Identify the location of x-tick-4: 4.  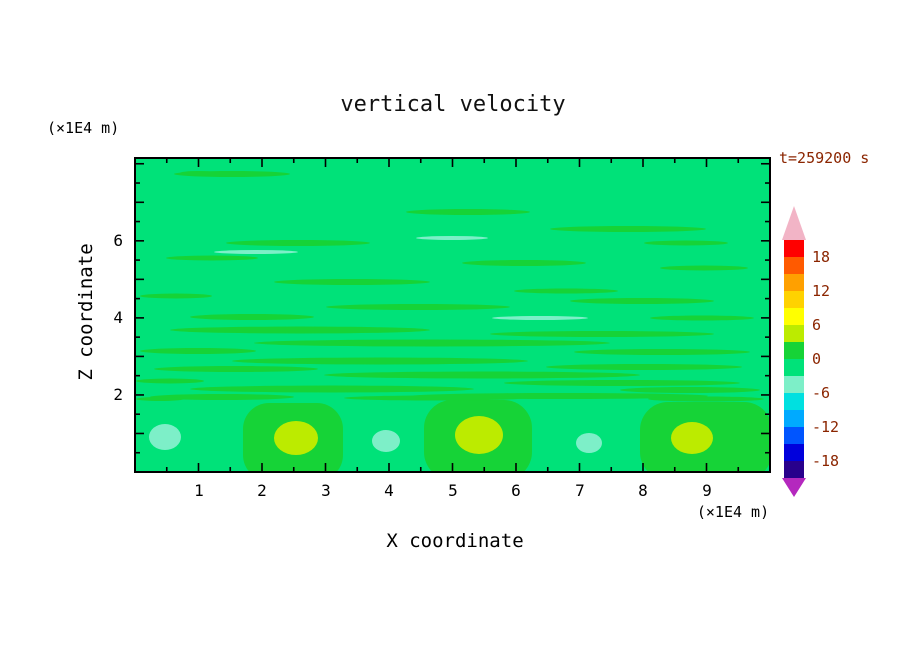
(389, 490).